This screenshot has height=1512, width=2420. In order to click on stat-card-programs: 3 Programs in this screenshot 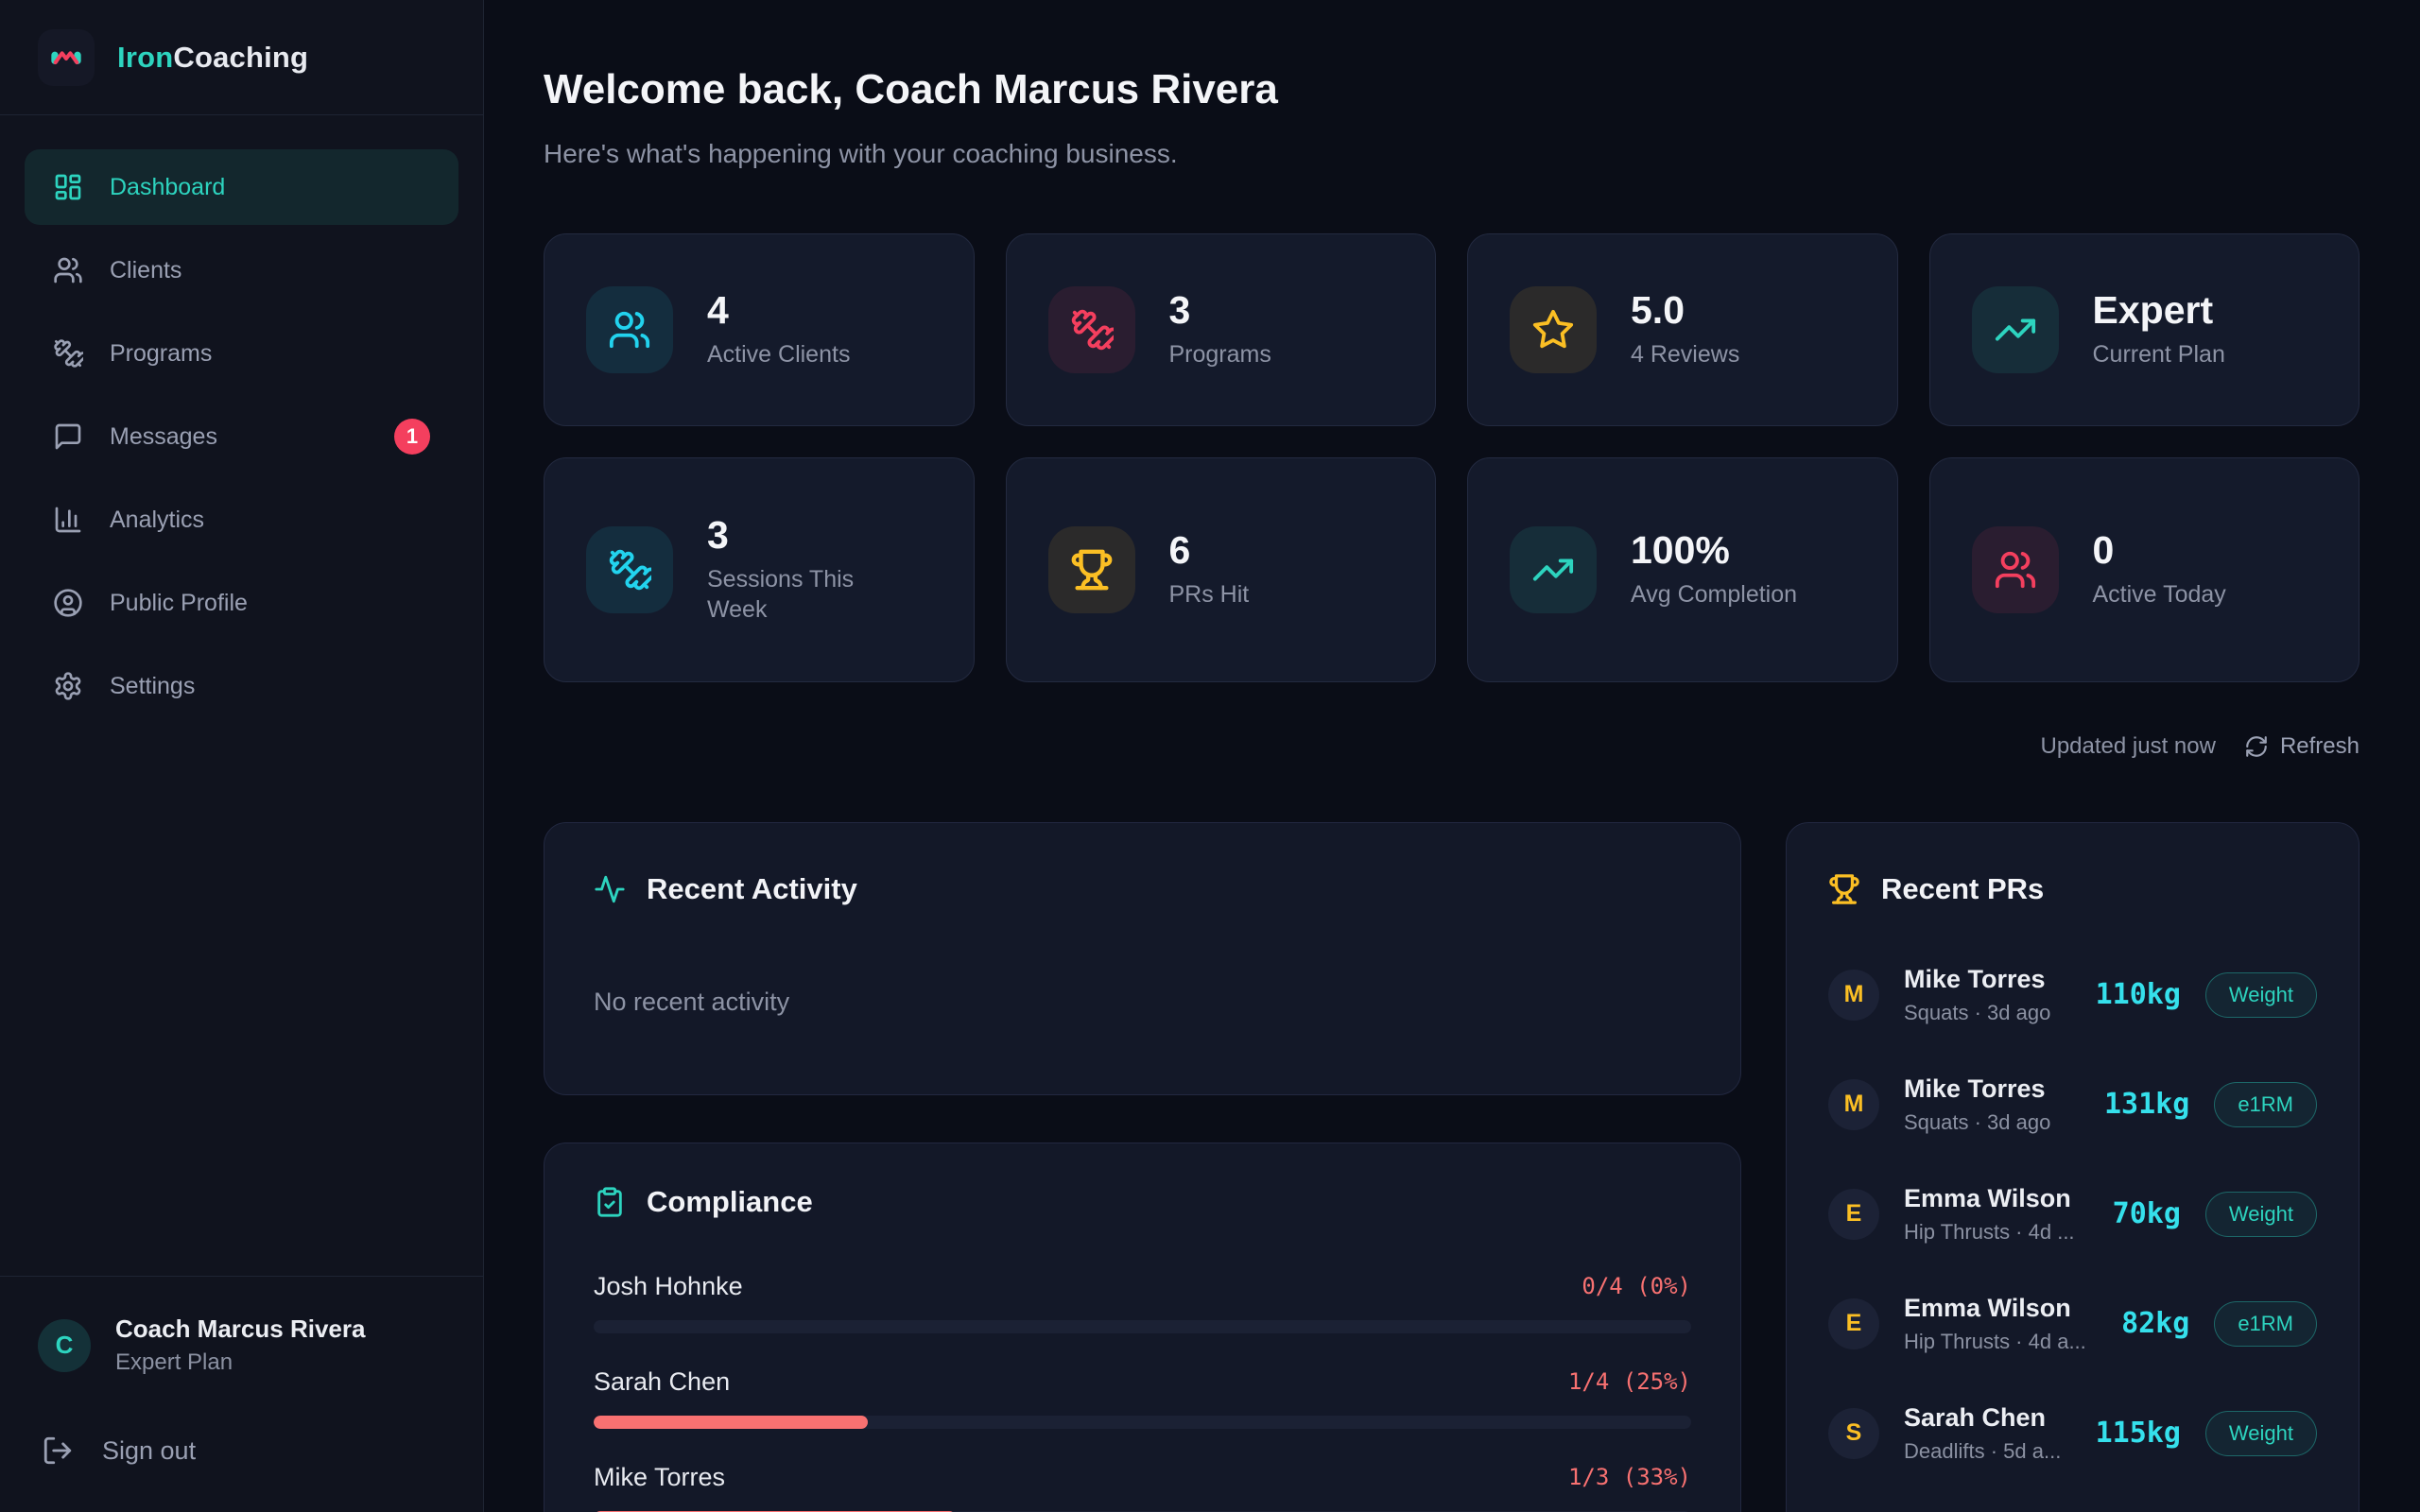, I will do `click(1220, 329)`.